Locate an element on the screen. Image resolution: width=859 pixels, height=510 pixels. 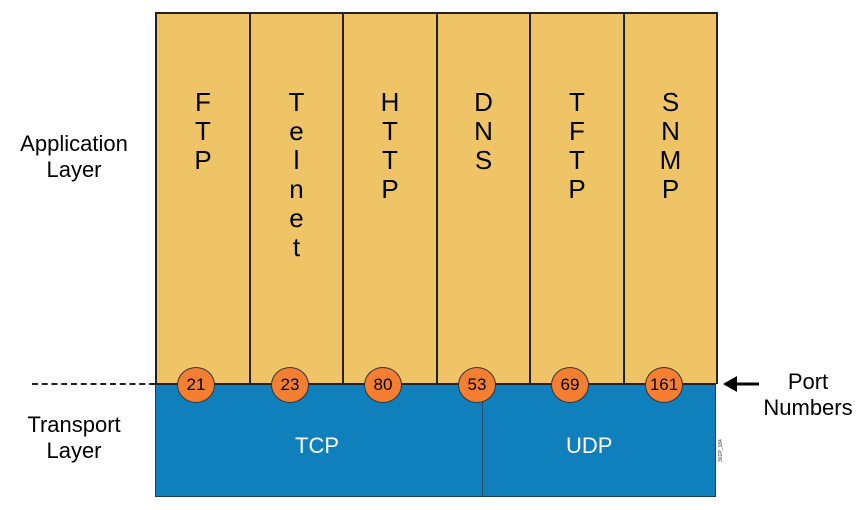
port-circle-telnet: 23 is located at coordinates (290, 385).